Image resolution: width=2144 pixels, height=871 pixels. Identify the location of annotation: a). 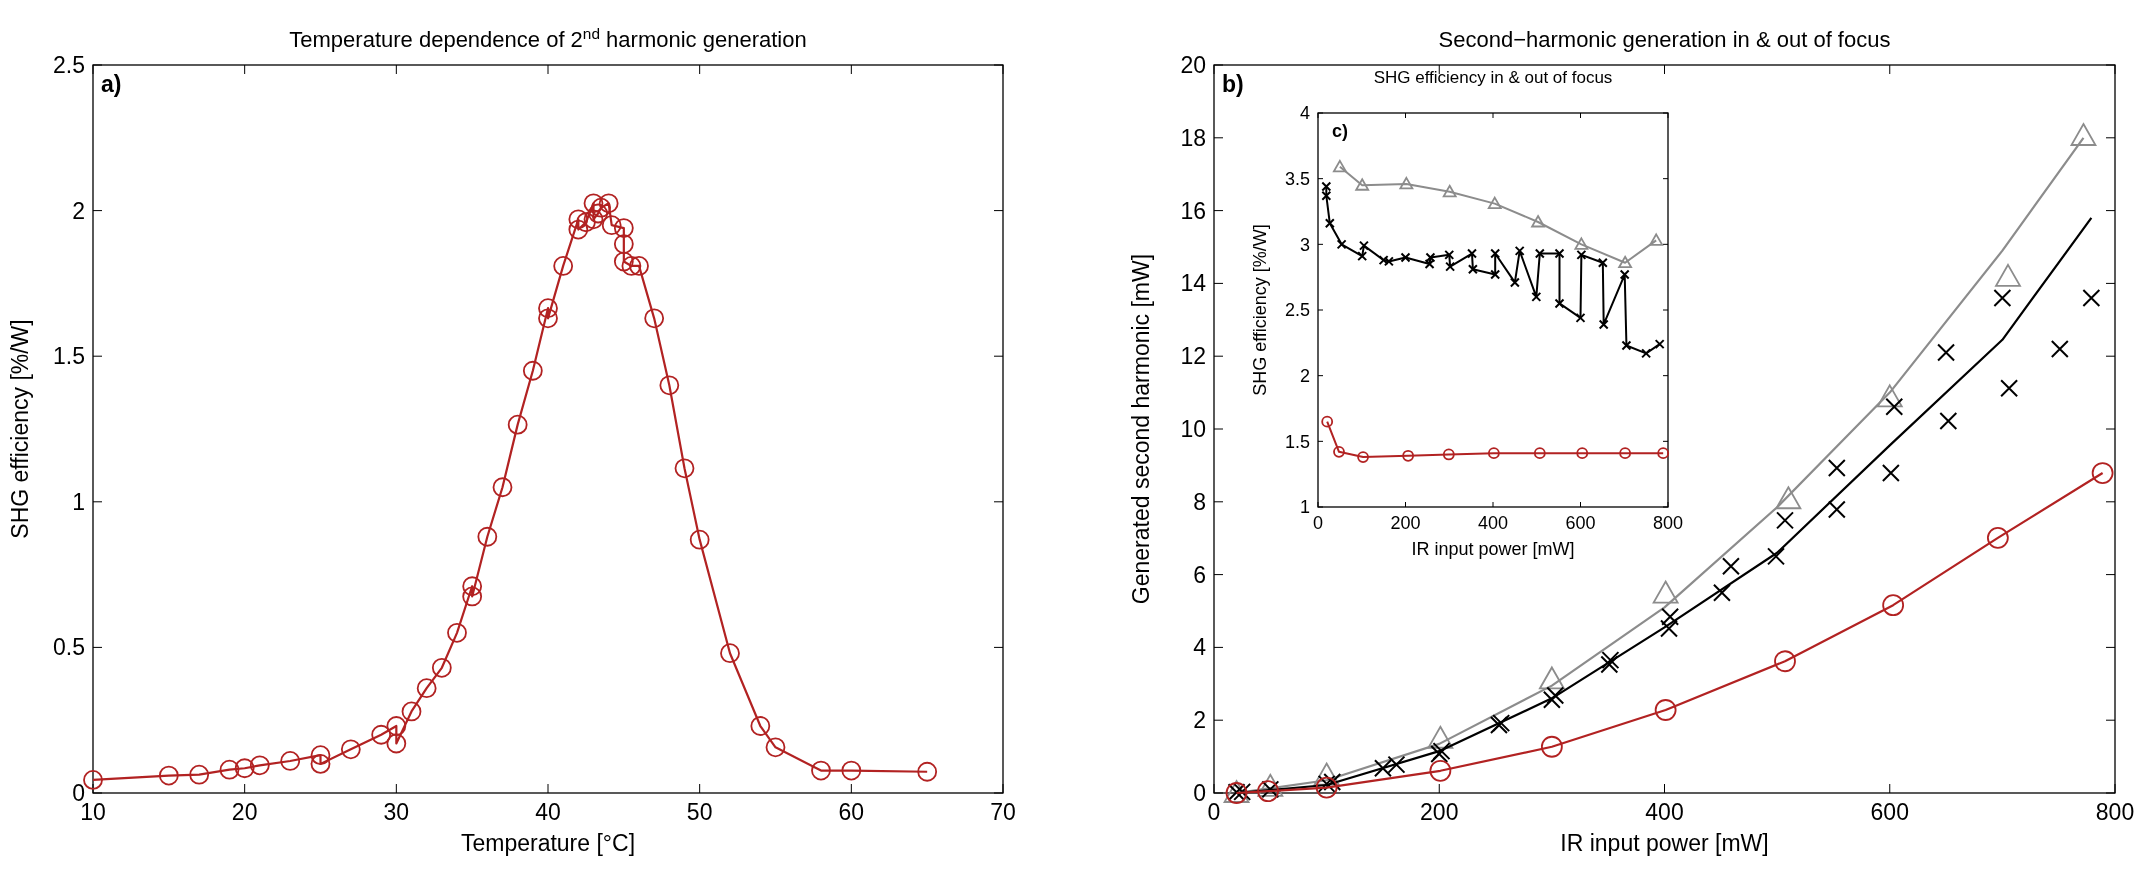
(111, 84).